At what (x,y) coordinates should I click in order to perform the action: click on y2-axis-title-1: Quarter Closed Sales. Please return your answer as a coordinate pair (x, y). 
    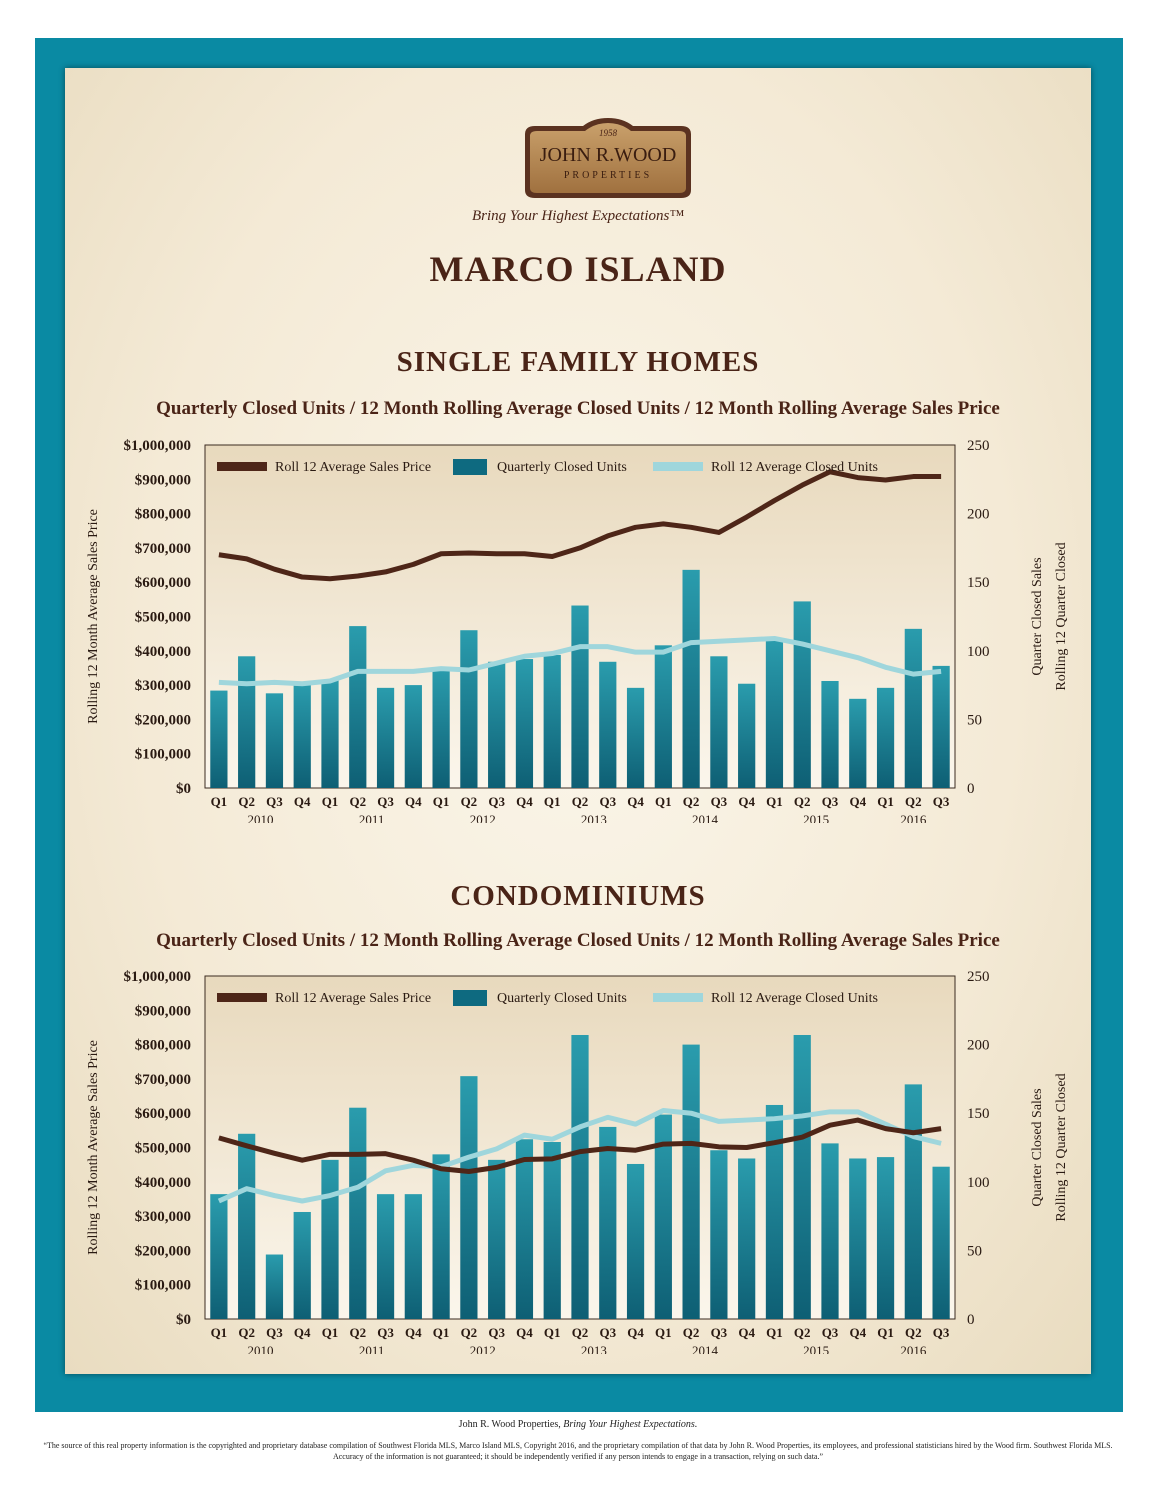
    Looking at the image, I should click on (1037, 1147).